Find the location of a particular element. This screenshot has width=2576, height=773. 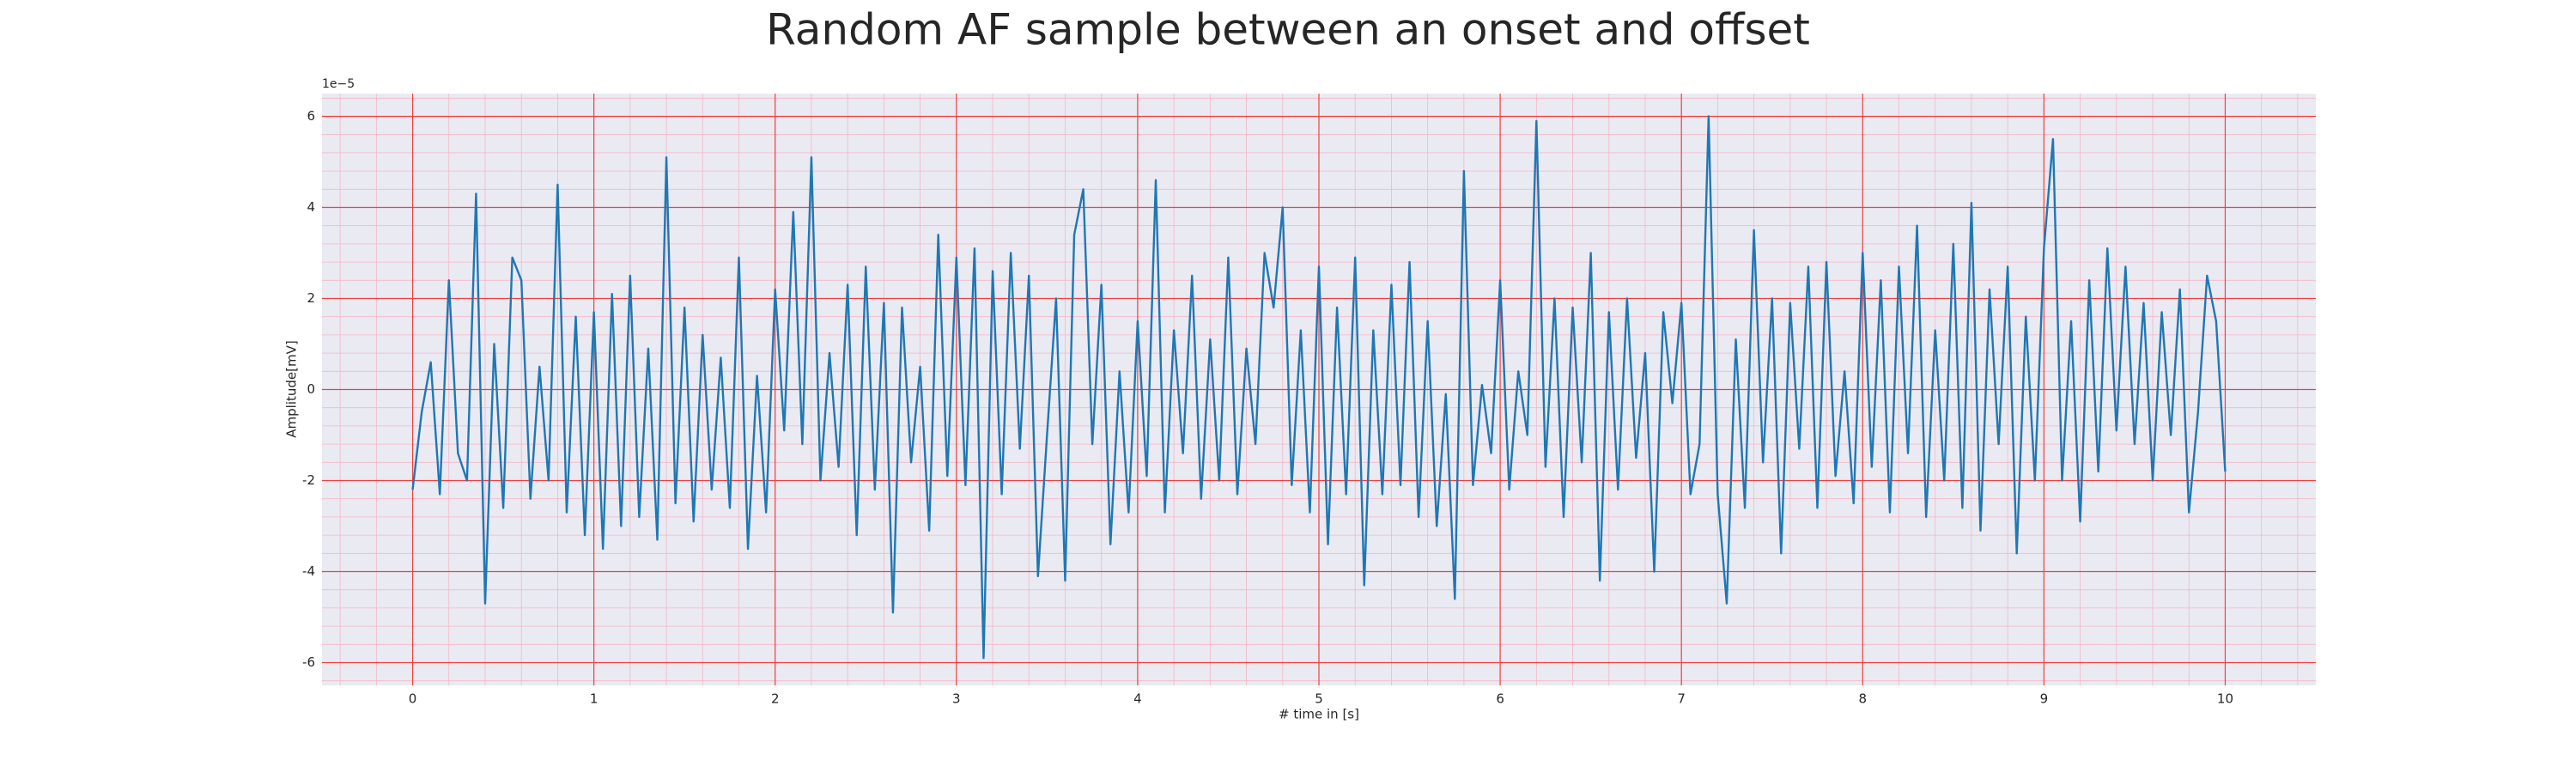

x-tick-label: 0 is located at coordinates (413, 699).